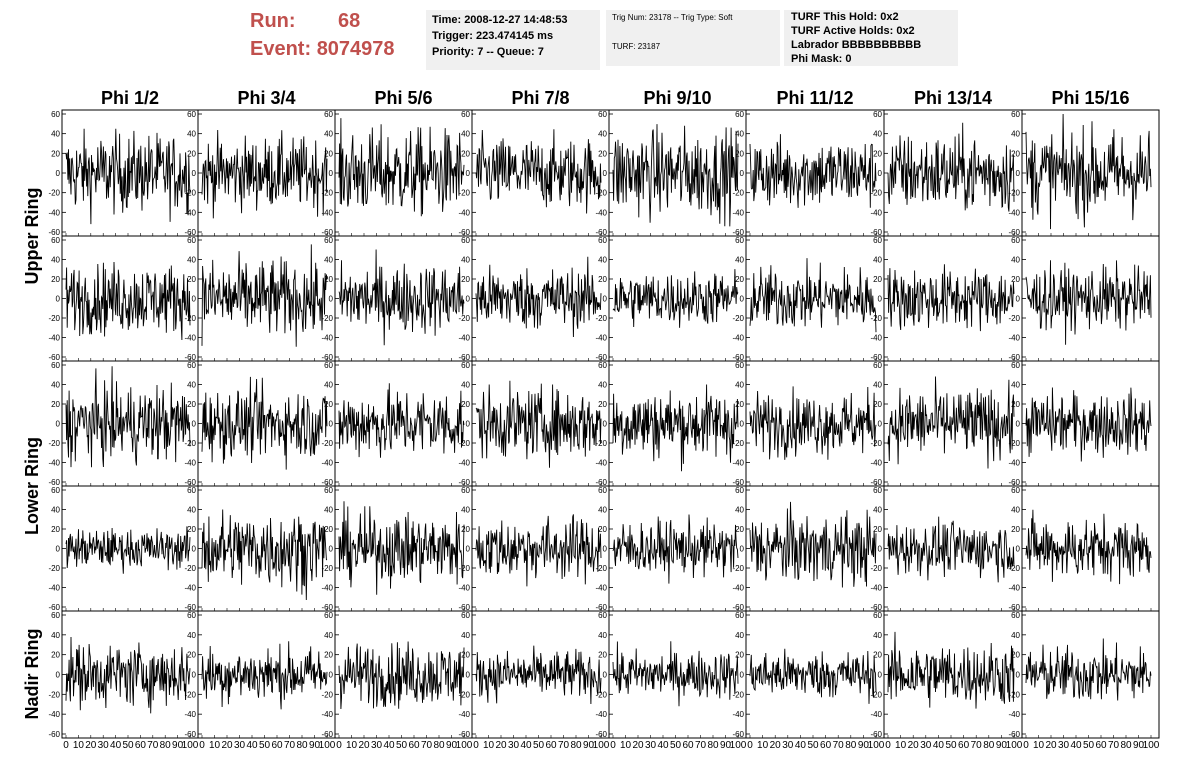  Describe the element at coordinates (302, 745) in the screenshot. I see `x-tick-label: 80` at that location.